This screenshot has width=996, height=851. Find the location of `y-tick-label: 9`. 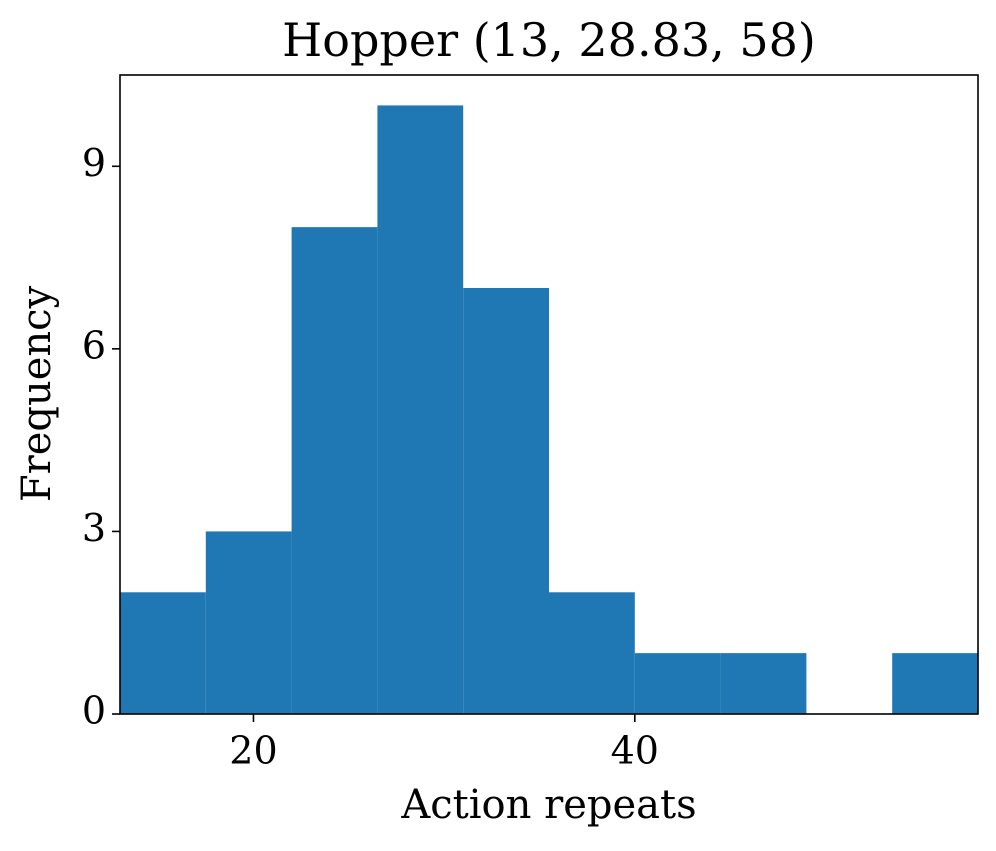

y-tick-label: 9 is located at coordinates (94, 163).